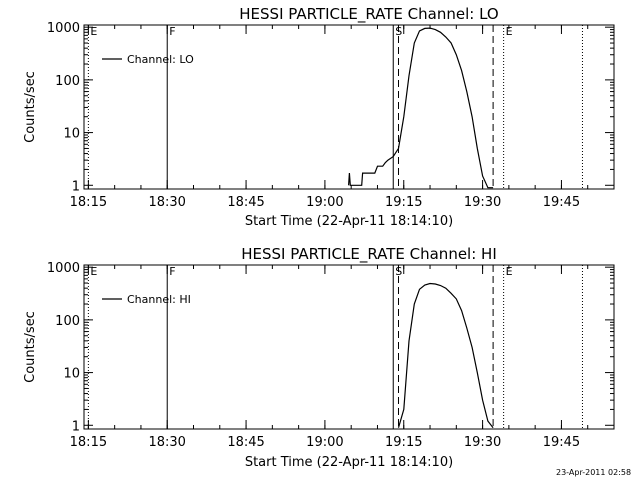  I want to click on chart-title: HESSI PARTICLE_RATE Channel: HI, so click(369, 254).